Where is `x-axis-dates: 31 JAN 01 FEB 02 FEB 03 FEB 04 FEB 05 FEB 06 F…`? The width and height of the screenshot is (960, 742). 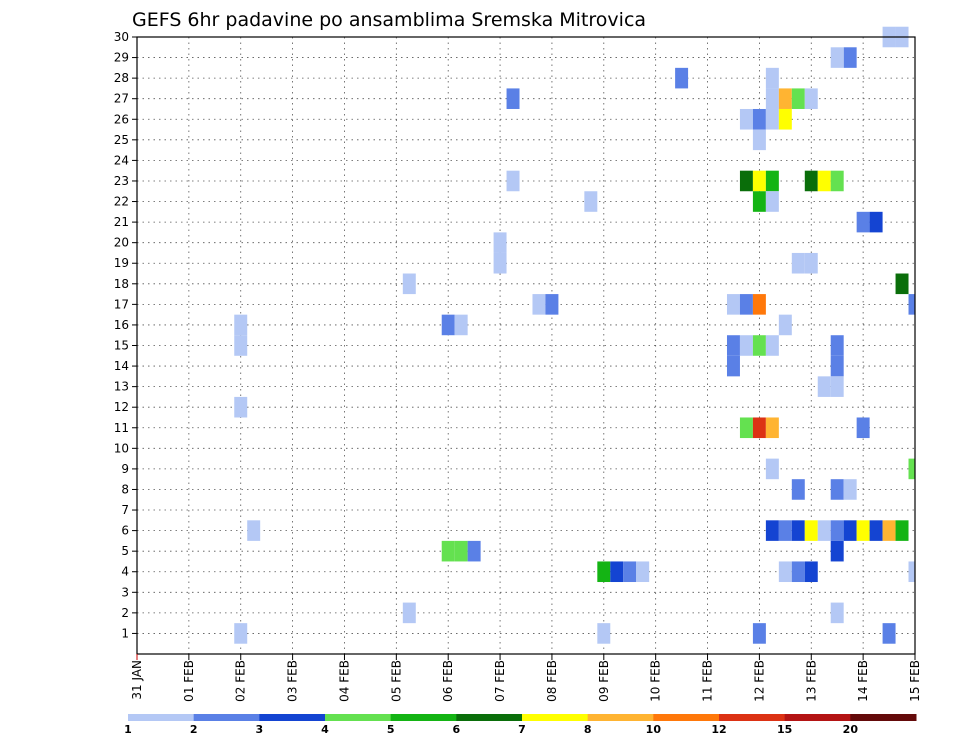
x-axis-dates: 31 JAN 01 FEB 02 FEB 03 FEB 04 FEB 05 FEB 06 F… is located at coordinates (526, 678).